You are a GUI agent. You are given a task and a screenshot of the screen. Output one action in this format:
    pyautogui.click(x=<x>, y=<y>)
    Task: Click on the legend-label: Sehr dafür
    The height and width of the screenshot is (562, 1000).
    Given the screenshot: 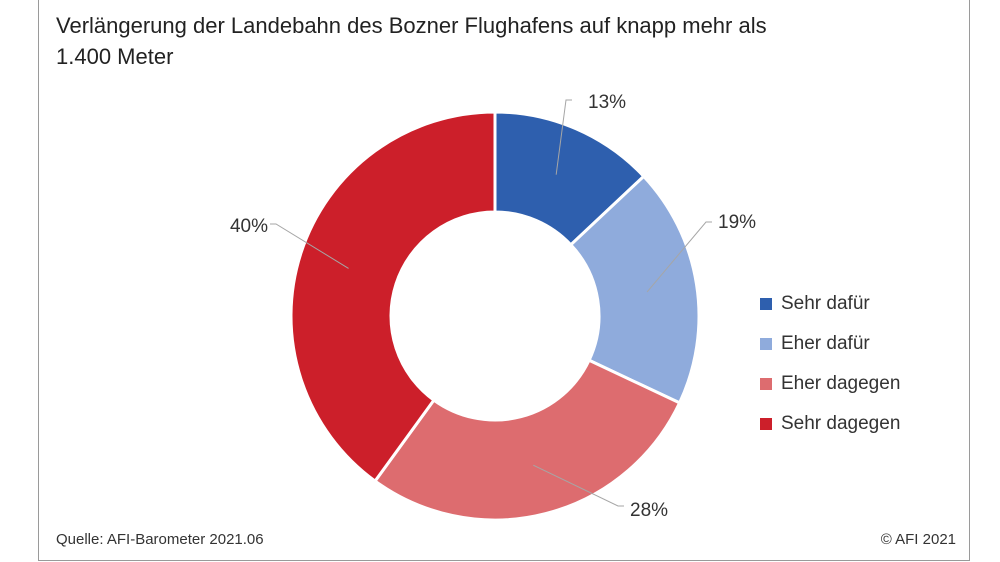 What is the action you would take?
    pyautogui.click(x=825, y=303)
    